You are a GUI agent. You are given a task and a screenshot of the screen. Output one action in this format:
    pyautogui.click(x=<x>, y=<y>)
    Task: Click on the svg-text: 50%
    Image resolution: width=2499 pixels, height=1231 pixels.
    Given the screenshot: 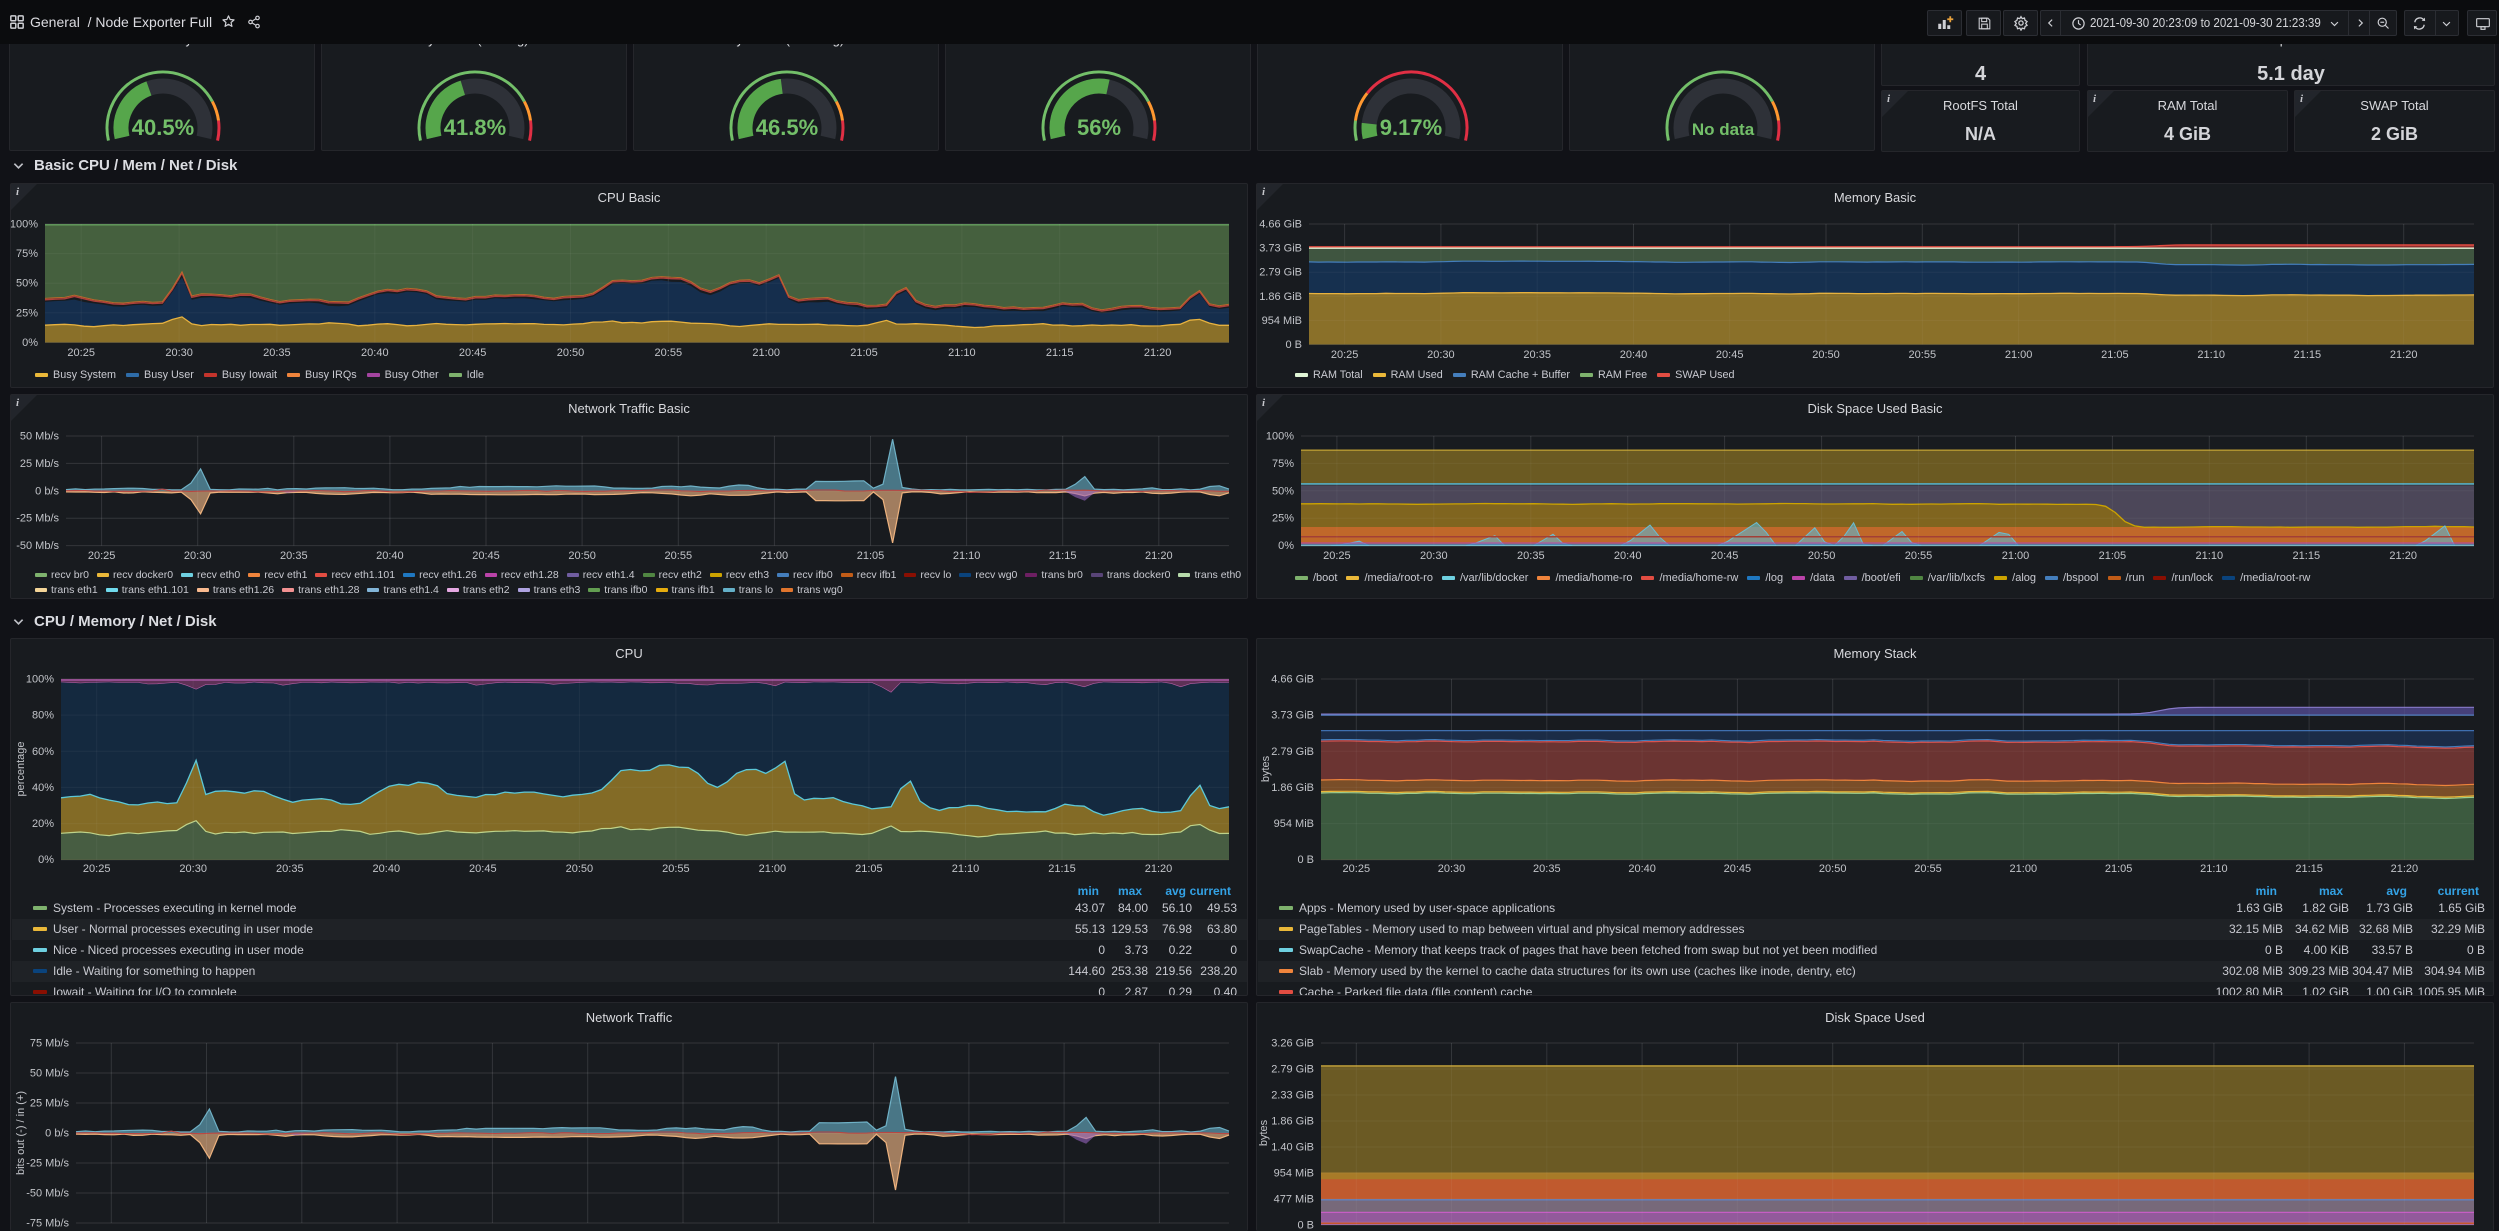 What is the action you would take?
    pyautogui.click(x=1283, y=491)
    